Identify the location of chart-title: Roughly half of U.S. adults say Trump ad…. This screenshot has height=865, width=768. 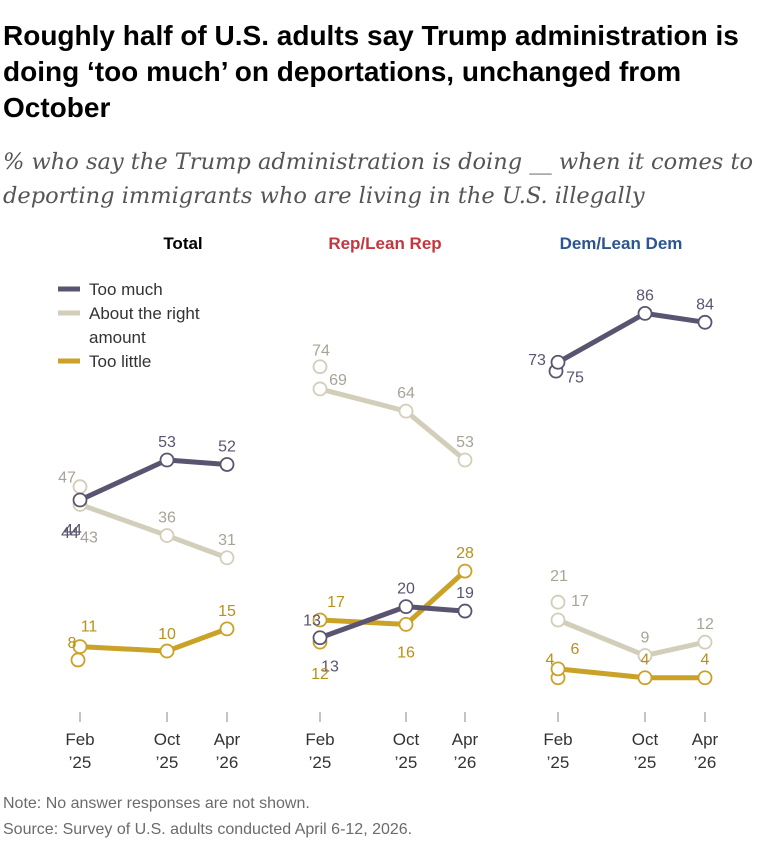
(371, 71).